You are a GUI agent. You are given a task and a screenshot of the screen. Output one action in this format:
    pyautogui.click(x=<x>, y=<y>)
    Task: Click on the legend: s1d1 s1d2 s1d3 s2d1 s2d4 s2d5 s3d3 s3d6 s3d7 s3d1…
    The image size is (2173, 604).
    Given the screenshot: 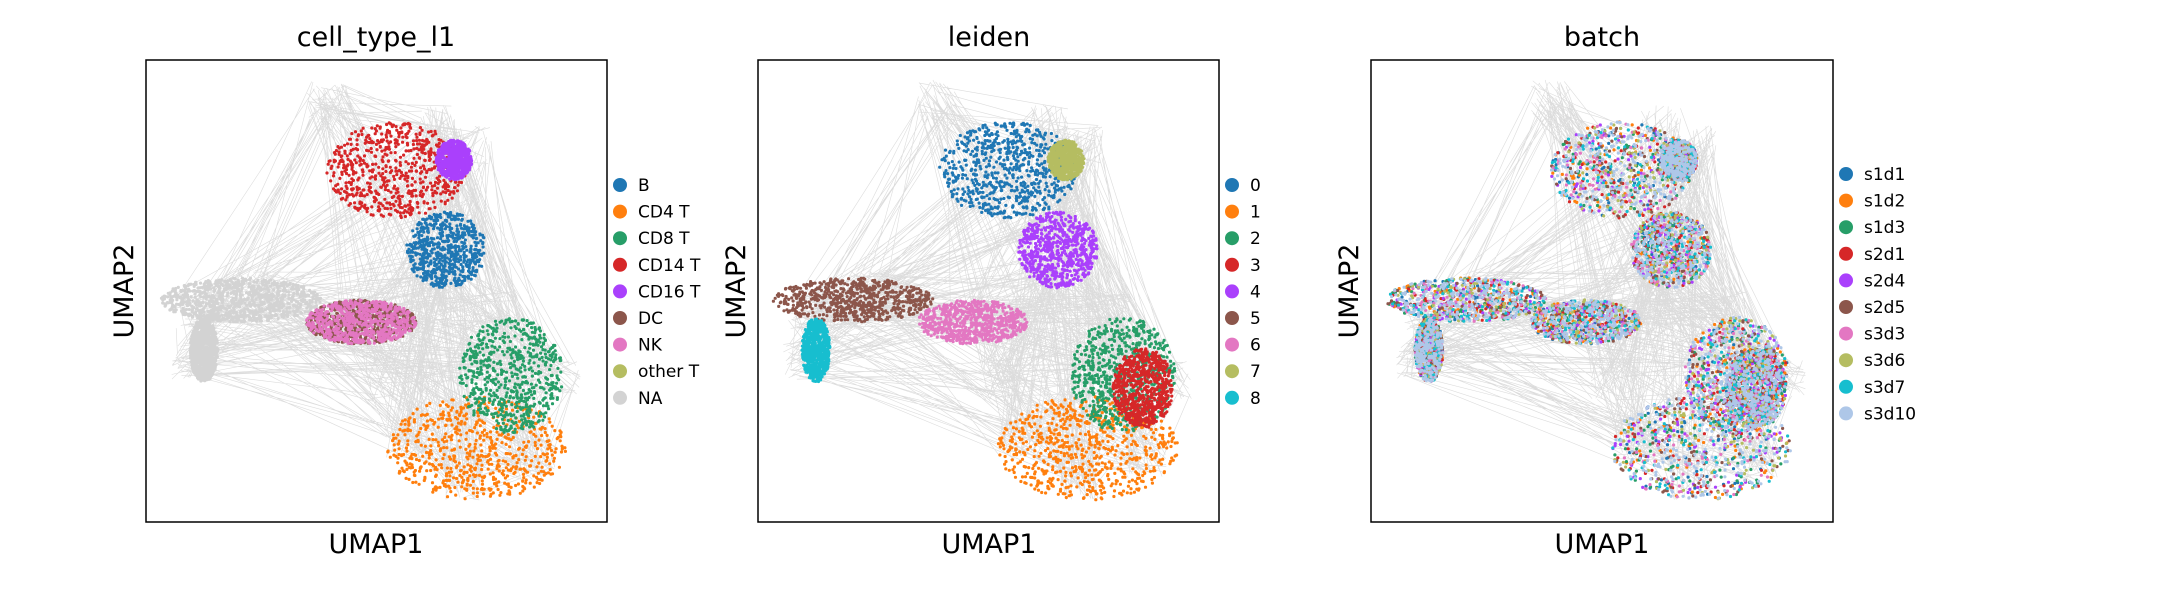 What is the action you would take?
    pyautogui.click(x=1877, y=294)
    